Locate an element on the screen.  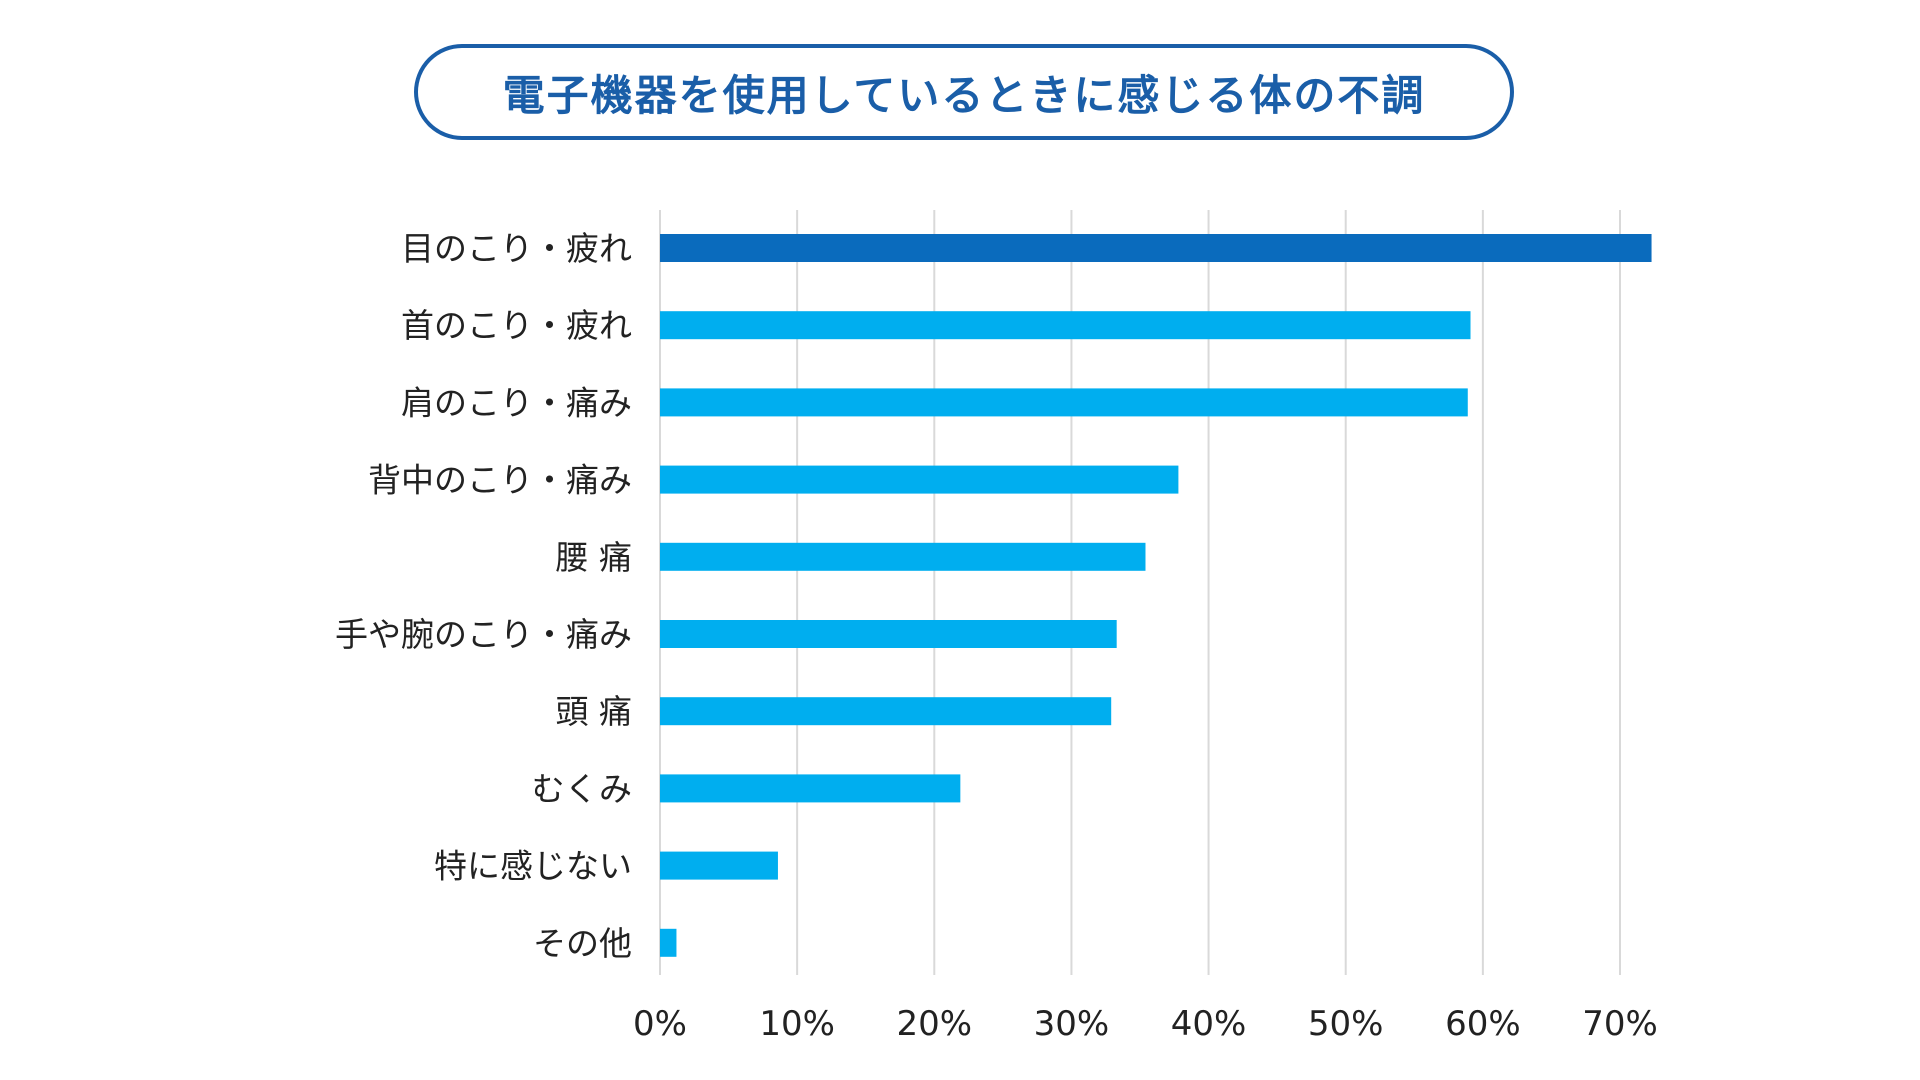
tick-label: 30% is located at coordinates (1072, 1024).